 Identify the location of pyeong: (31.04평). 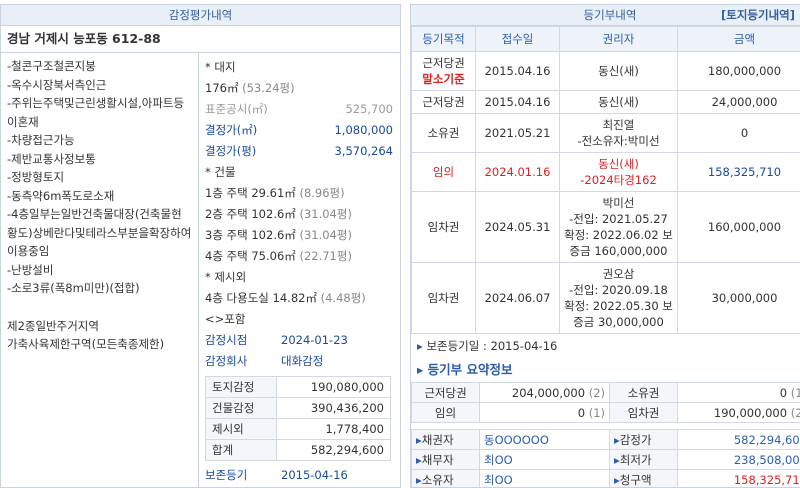
(325, 214).